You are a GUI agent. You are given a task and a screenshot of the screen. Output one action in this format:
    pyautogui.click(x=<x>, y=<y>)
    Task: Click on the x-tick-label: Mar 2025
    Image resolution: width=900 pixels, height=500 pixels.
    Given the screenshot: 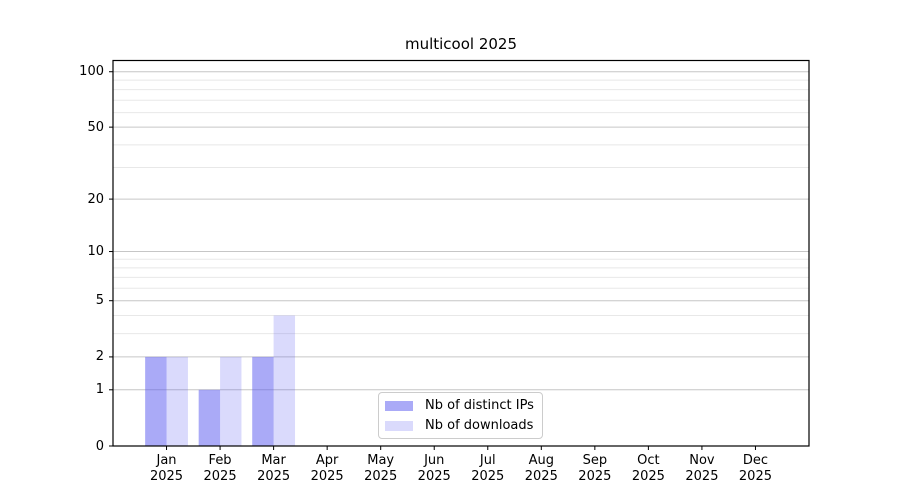 What is the action you would take?
    pyautogui.click(x=274, y=468)
    